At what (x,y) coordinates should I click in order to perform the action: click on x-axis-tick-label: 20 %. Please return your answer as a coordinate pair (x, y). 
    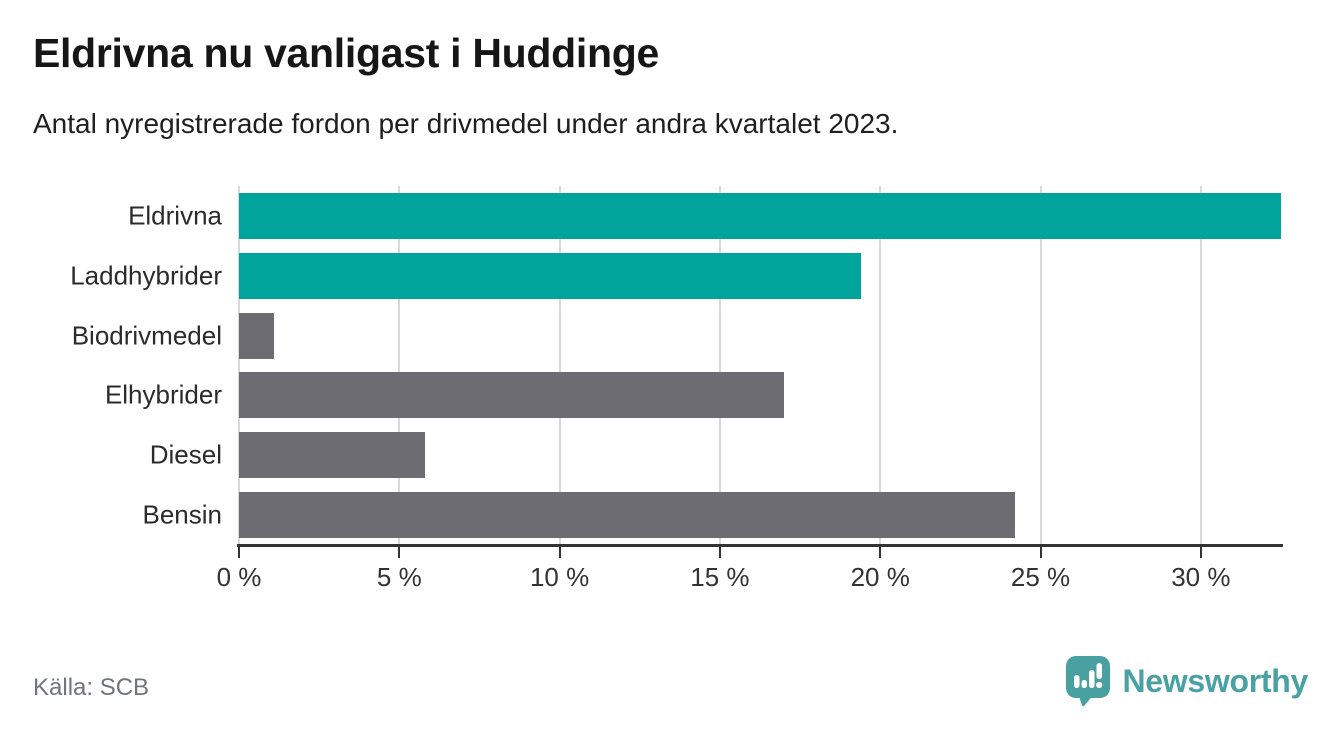
    Looking at the image, I should click on (880, 577).